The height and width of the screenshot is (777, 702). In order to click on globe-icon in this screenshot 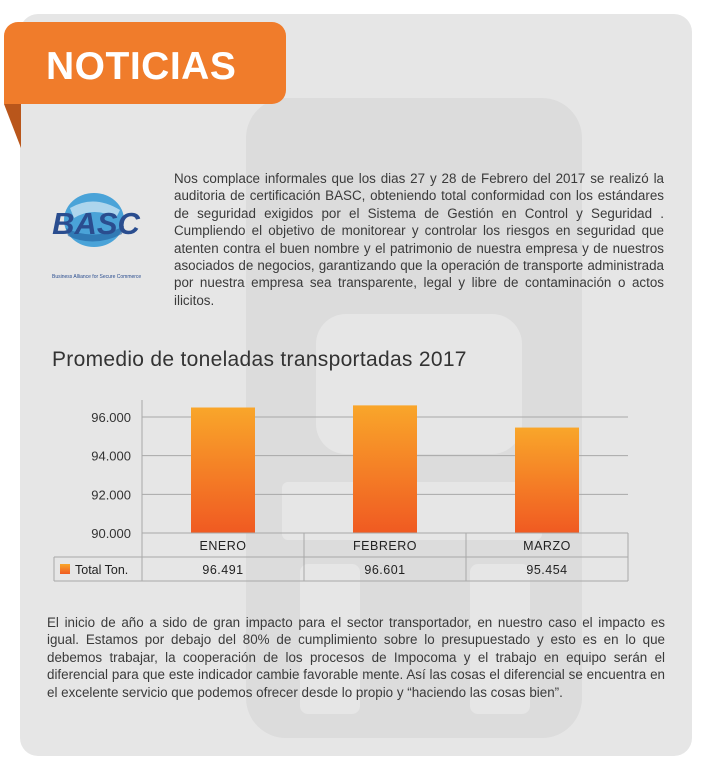, I will do `click(94, 220)`.